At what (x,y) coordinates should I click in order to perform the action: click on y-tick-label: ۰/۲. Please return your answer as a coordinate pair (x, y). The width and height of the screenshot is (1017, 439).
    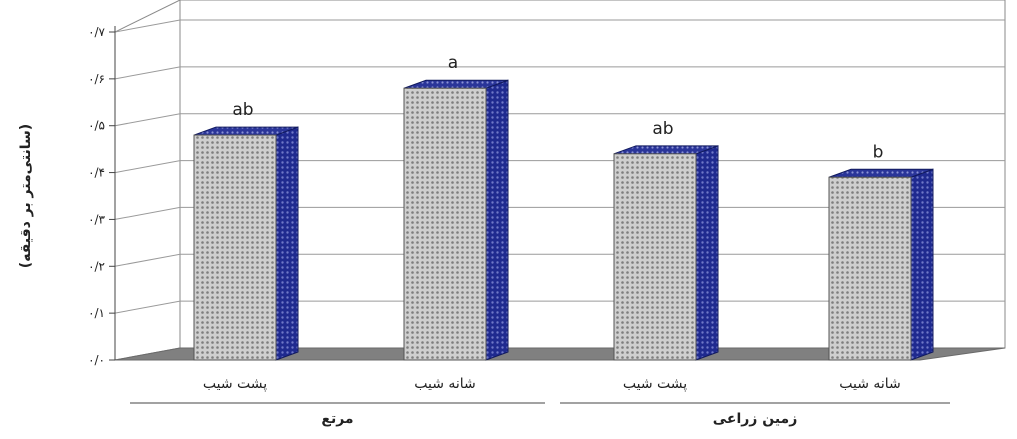
    Looking at the image, I should click on (96, 266).